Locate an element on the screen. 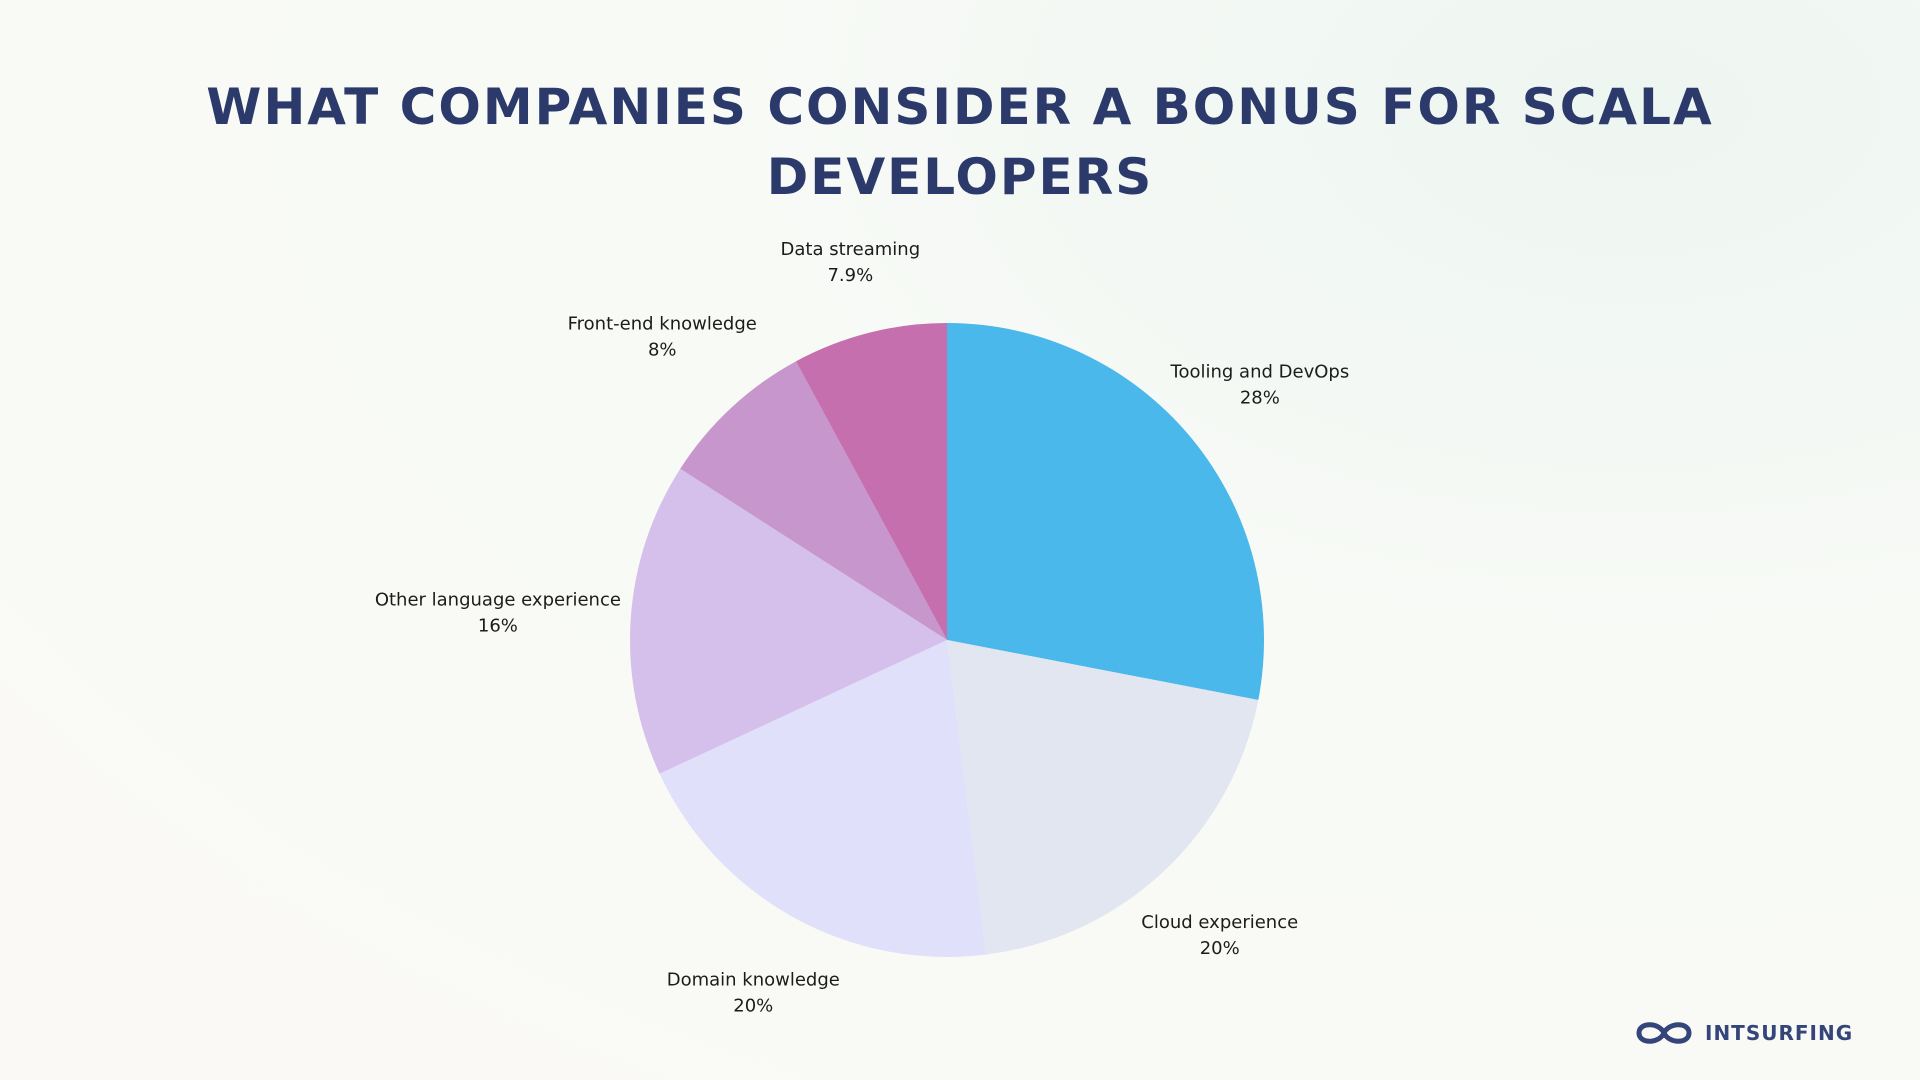 This screenshot has width=1920, height=1080. pie-slice-data-streaming is located at coordinates (871, 481).